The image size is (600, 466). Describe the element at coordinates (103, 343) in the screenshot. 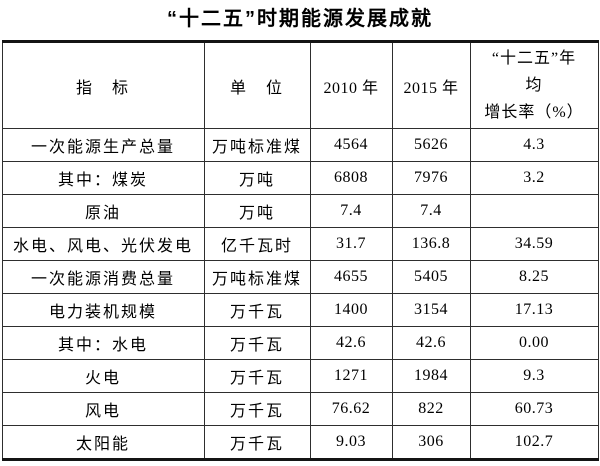

I see `indicator-cell: 其中：水电` at that location.